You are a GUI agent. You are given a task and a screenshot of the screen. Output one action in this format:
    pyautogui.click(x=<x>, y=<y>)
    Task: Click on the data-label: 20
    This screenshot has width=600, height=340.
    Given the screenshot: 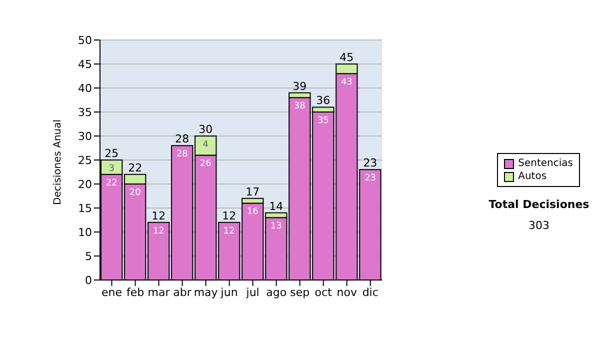 What is the action you would take?
    pyautogui.click(x=135, y=193)
    